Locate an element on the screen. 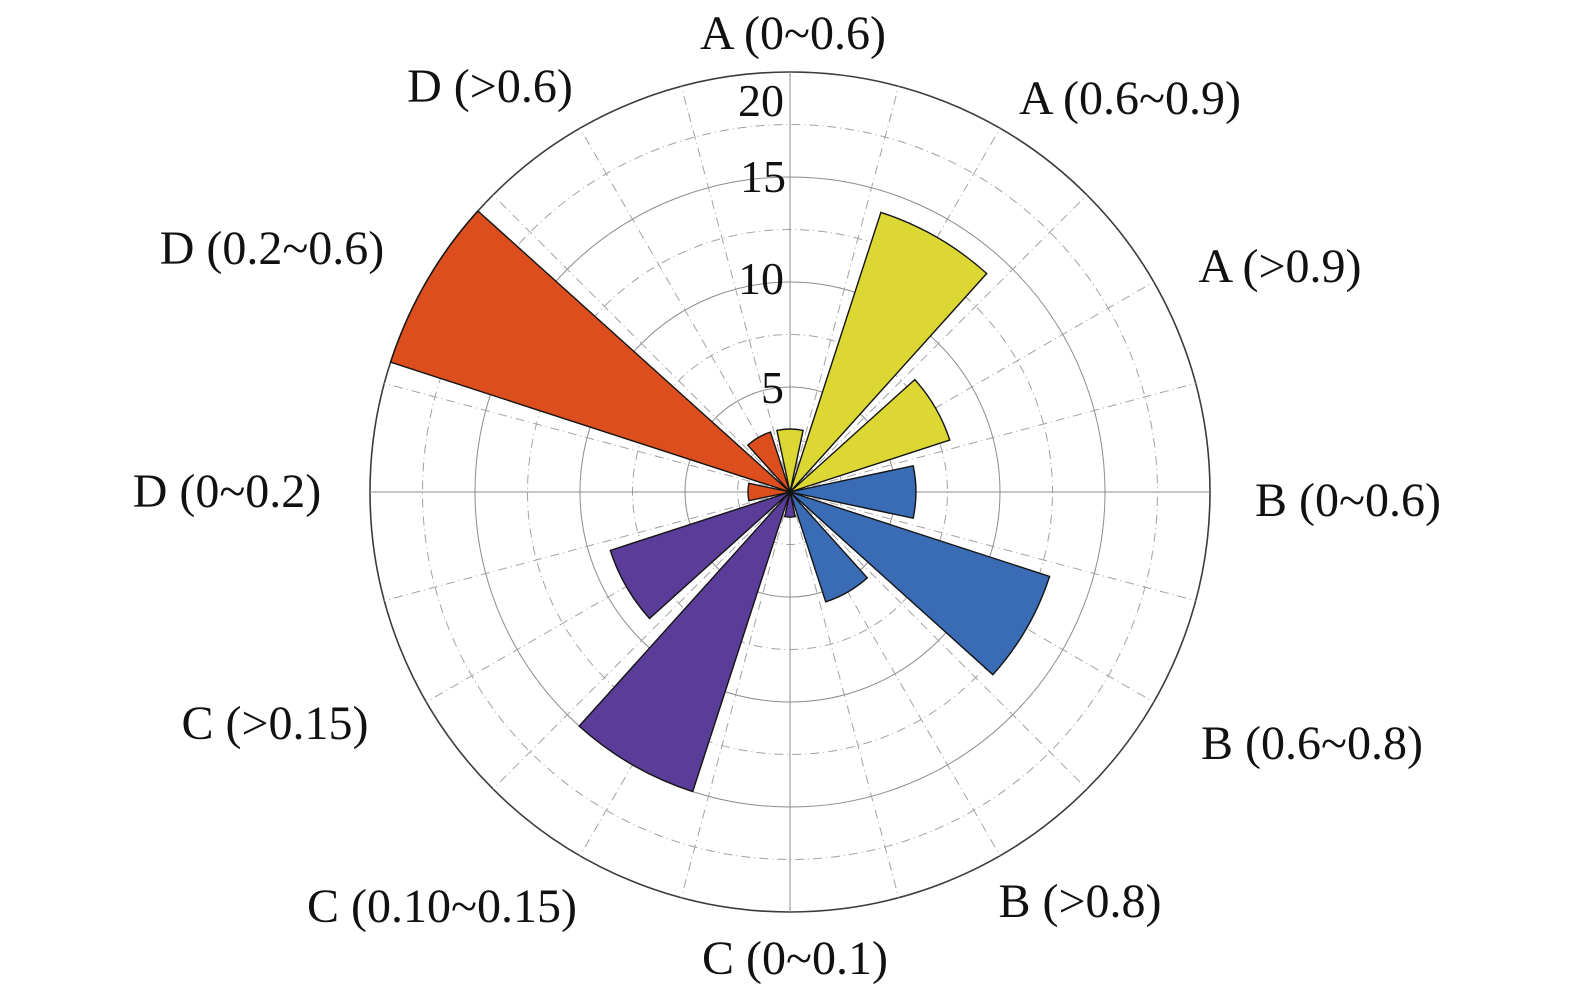 This screenshot has height=989, width=1575. sector-label-c-gt-0.15: C (>0.15) is located at coordinates (274, 723).